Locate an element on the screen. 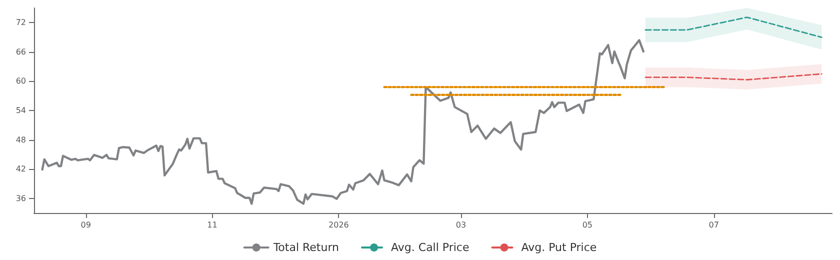  y-tick-label: 66 is located at coordinates (21, 51).